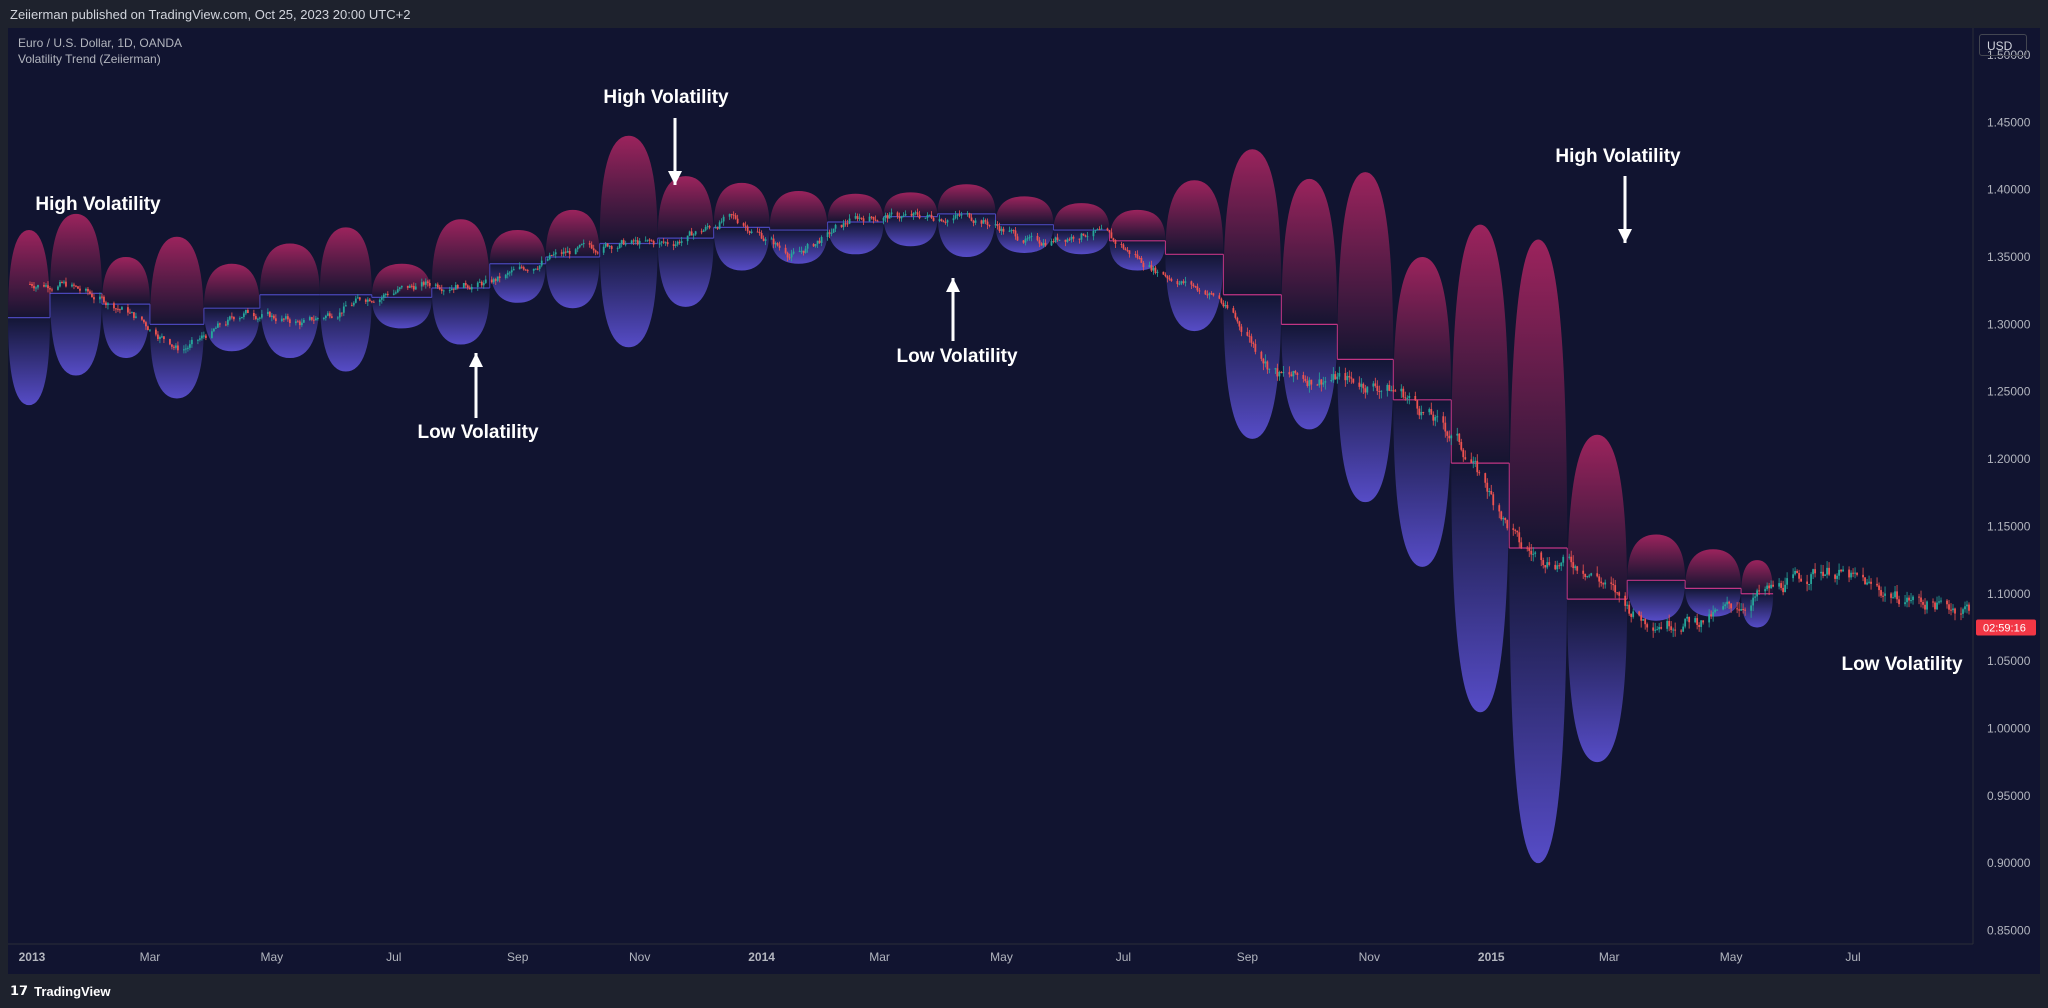 The image size is (2048, 1008). Describe the element at coordinates (2006, 627) in the screenshot. I see `last-price-badge: 02:59:16` at that location.